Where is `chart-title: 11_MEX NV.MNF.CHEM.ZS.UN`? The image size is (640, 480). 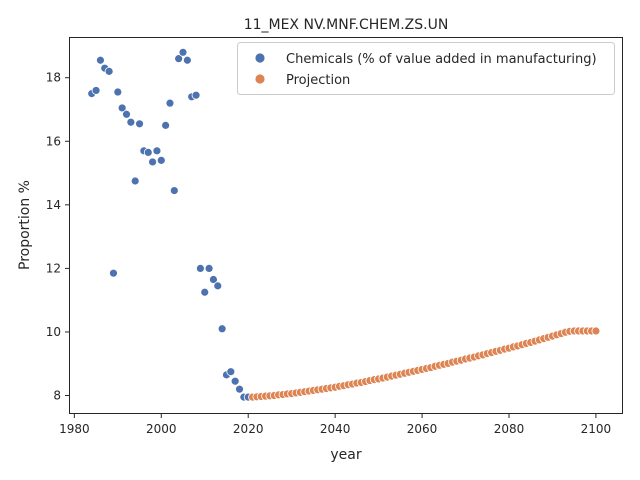 chart-title: 11_MEX NV.MNF.CHEM.ZS.UN is located at coordinates (346, 25).